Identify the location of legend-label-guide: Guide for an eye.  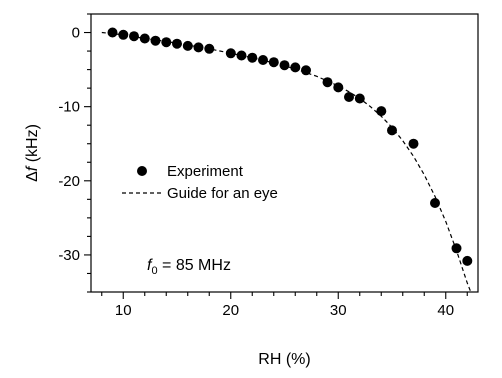
(222, 193).